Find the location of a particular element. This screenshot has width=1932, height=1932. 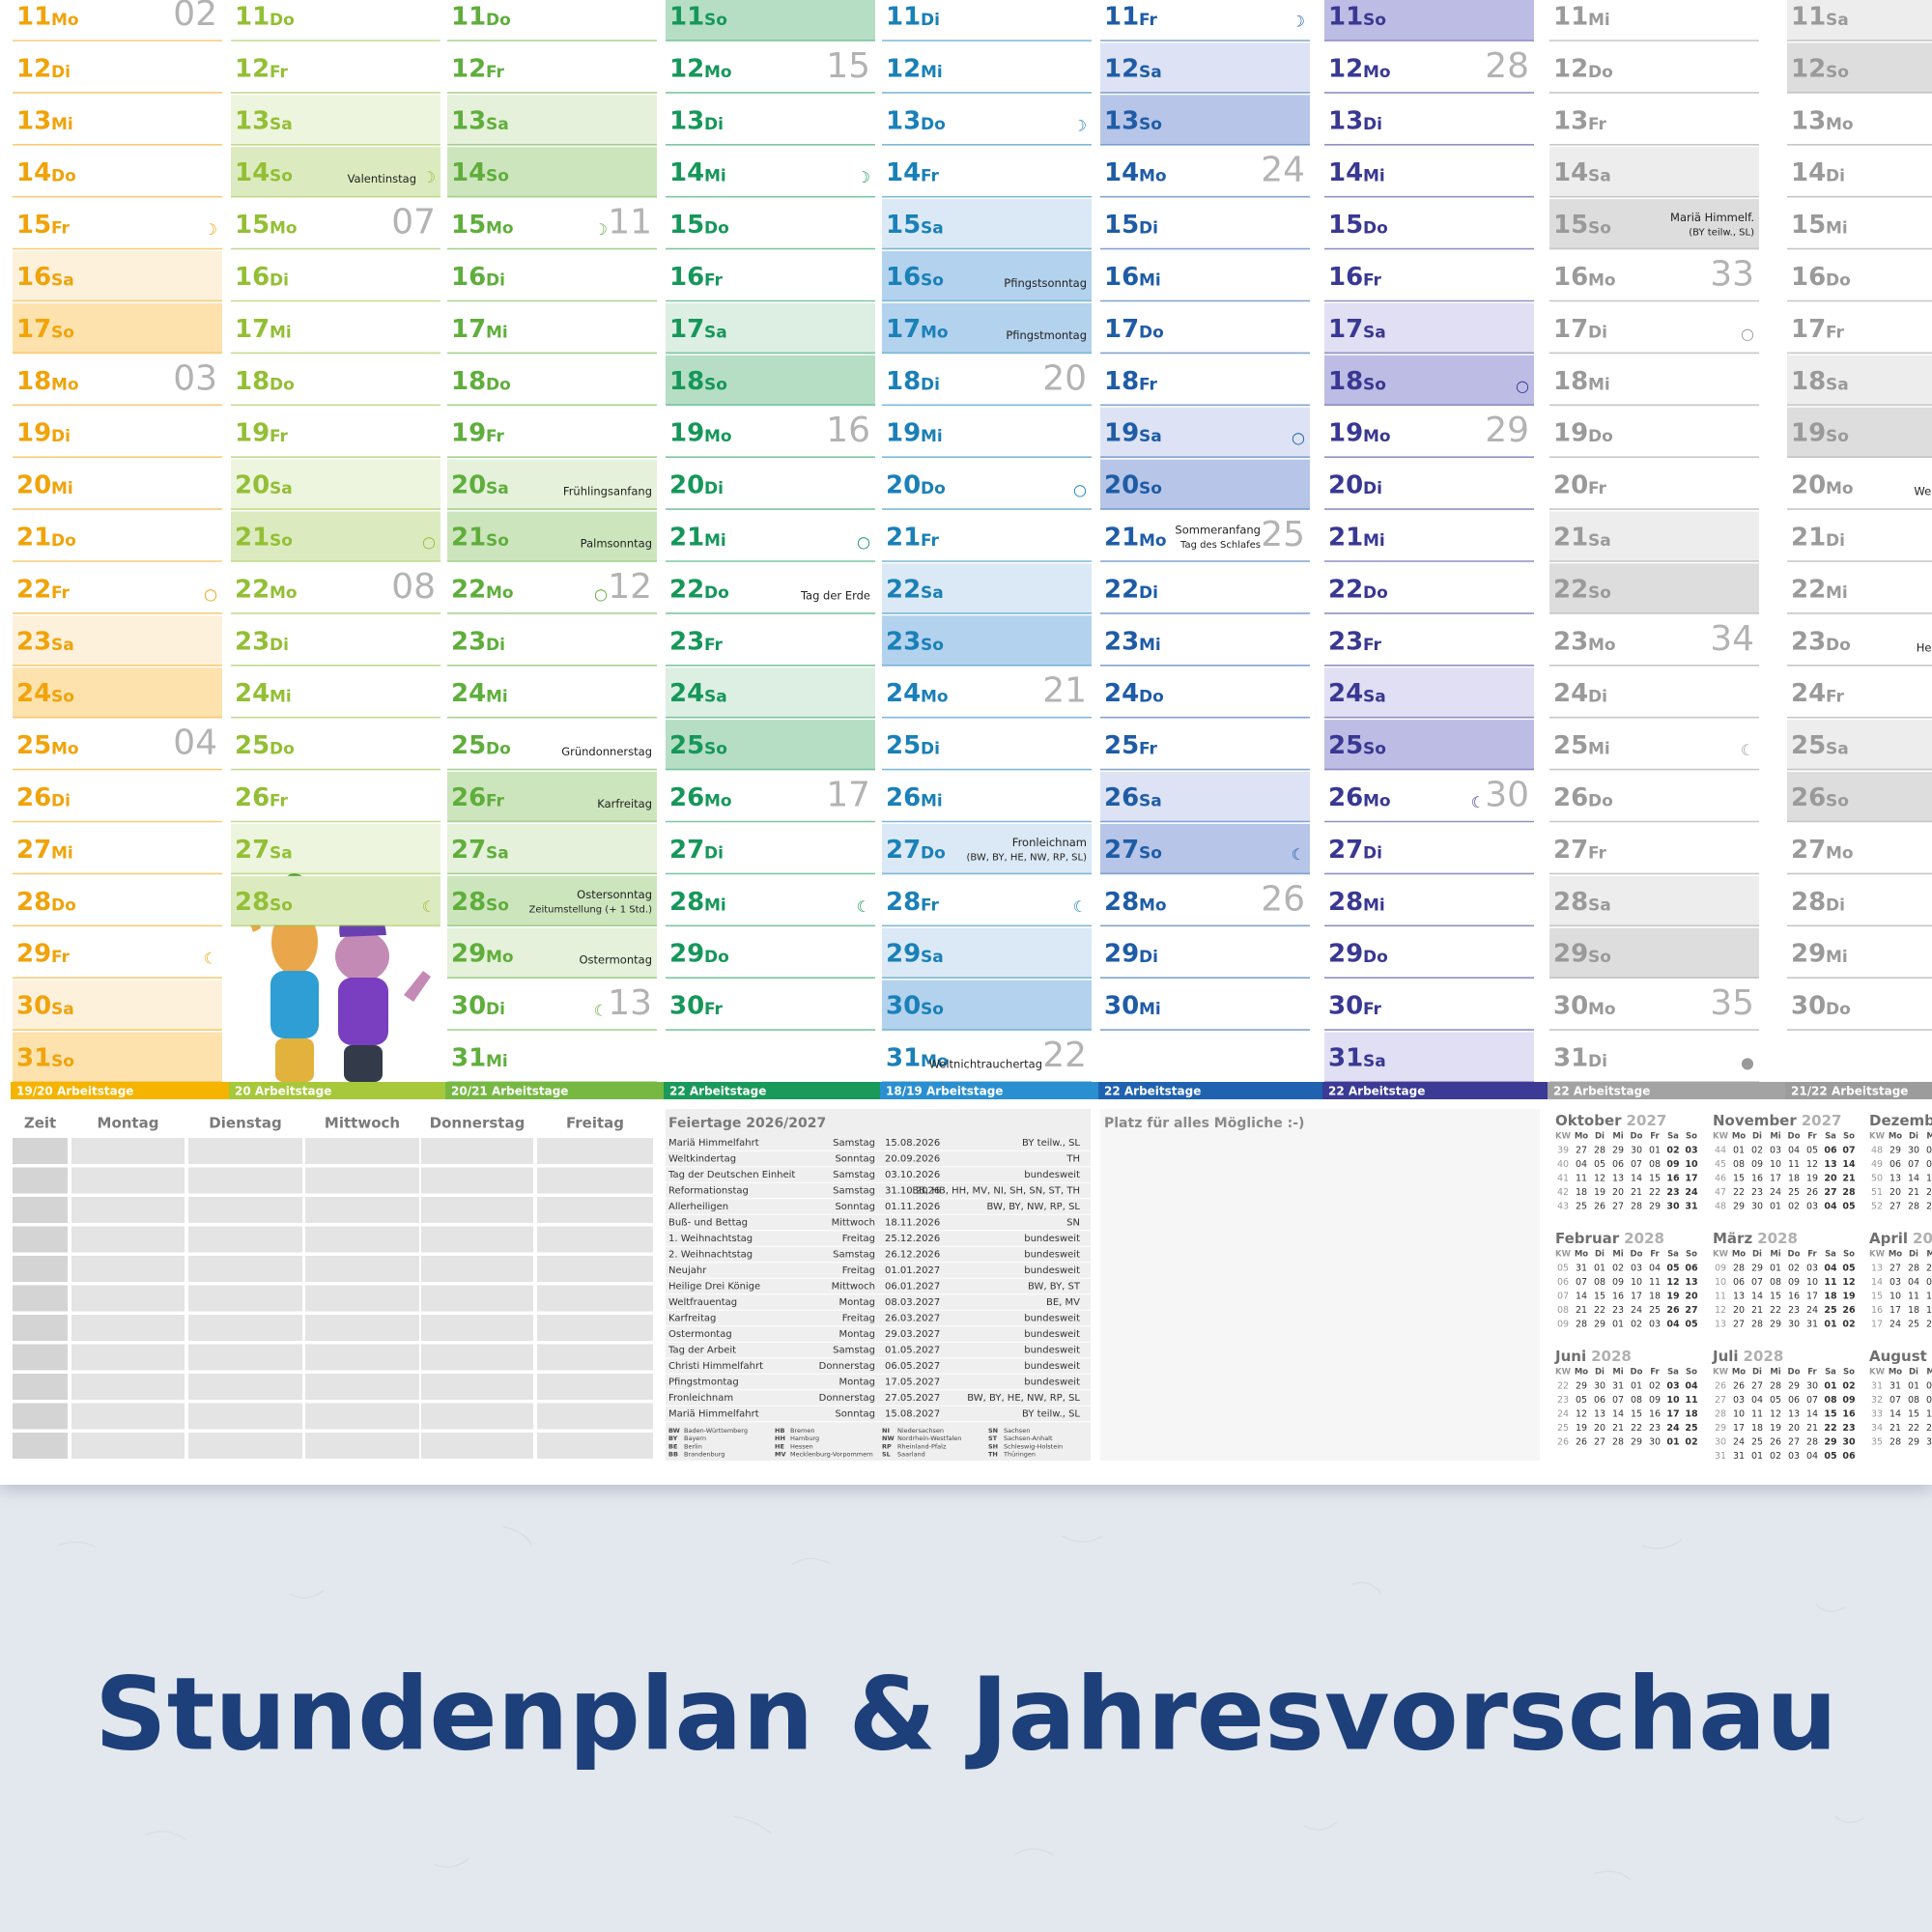

day-number: 23 is located at coordinates (686, 641).